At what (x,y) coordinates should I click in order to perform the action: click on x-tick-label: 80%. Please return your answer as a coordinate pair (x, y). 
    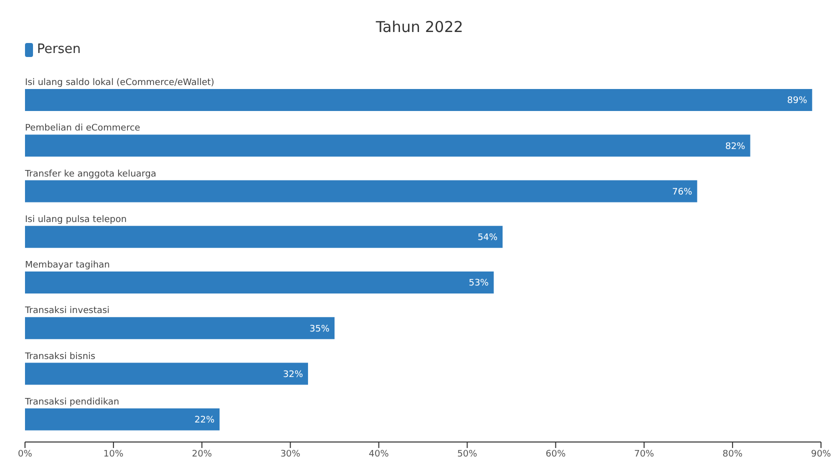
    Looking at the image, I should click on (732, 454).